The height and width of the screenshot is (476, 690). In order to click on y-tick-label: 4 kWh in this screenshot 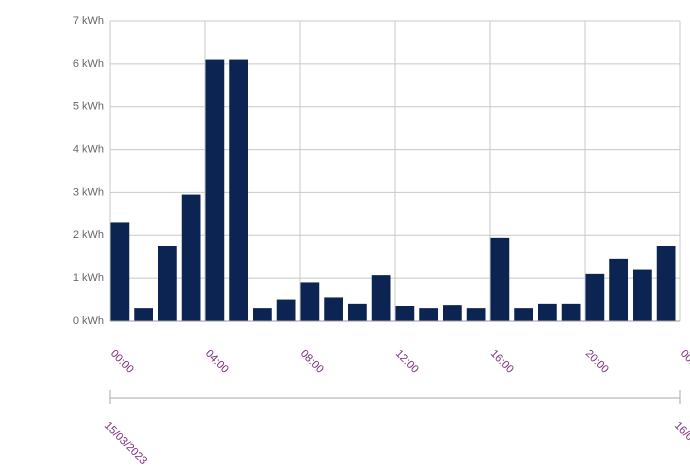, I will do `click(88, 149)`.